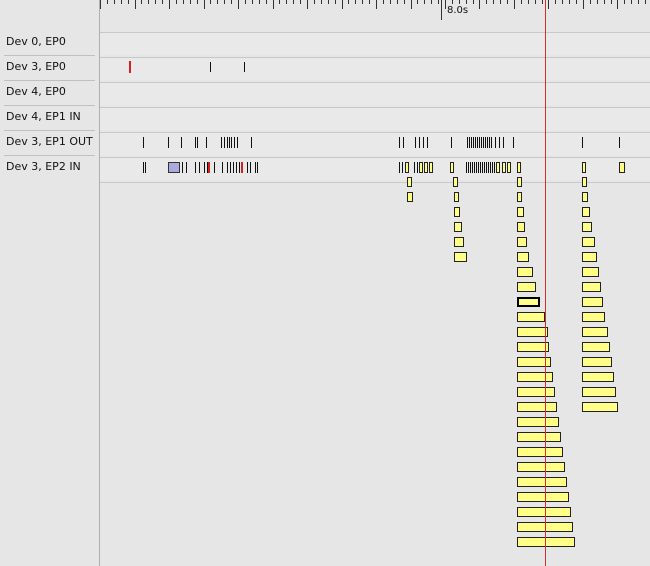  I want to click on track-label-dev3-ep1-out: Dev 3, EP1 OUT, so click(49, 141).